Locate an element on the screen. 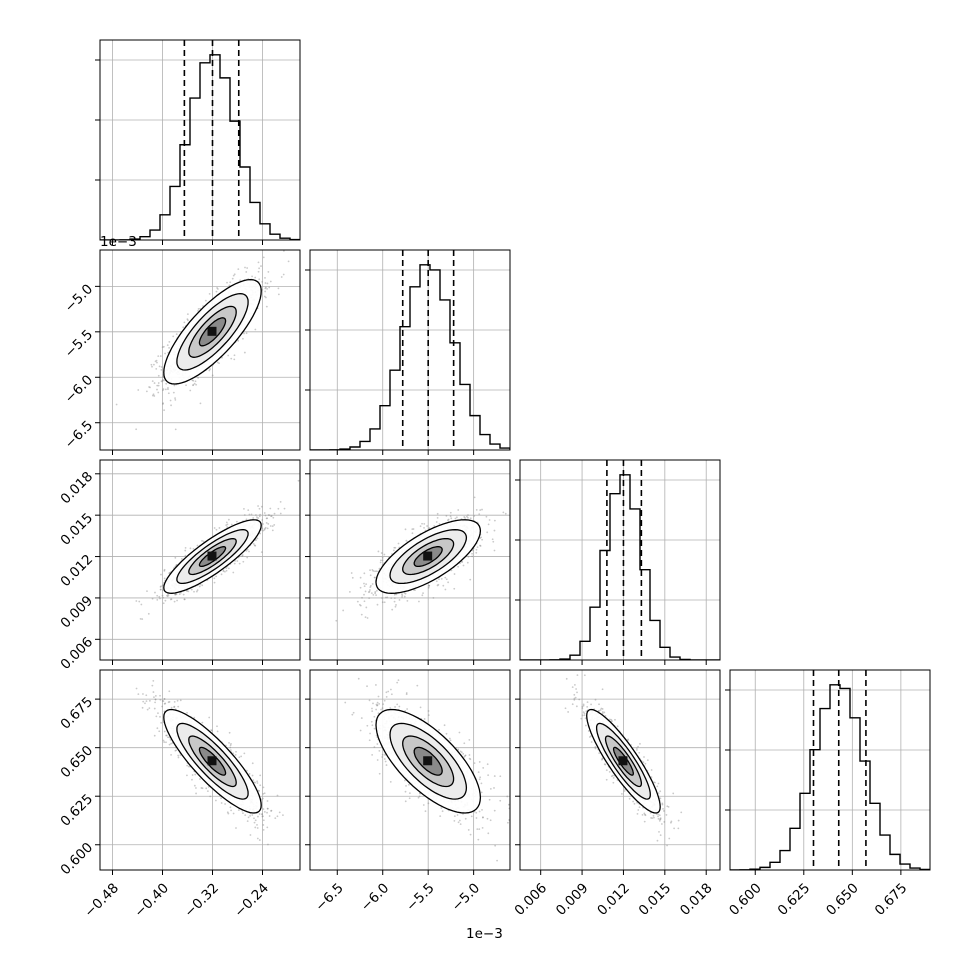 The image size is (970, 970). x-tick-label: −0.48 is located at coordinates (101, 900).